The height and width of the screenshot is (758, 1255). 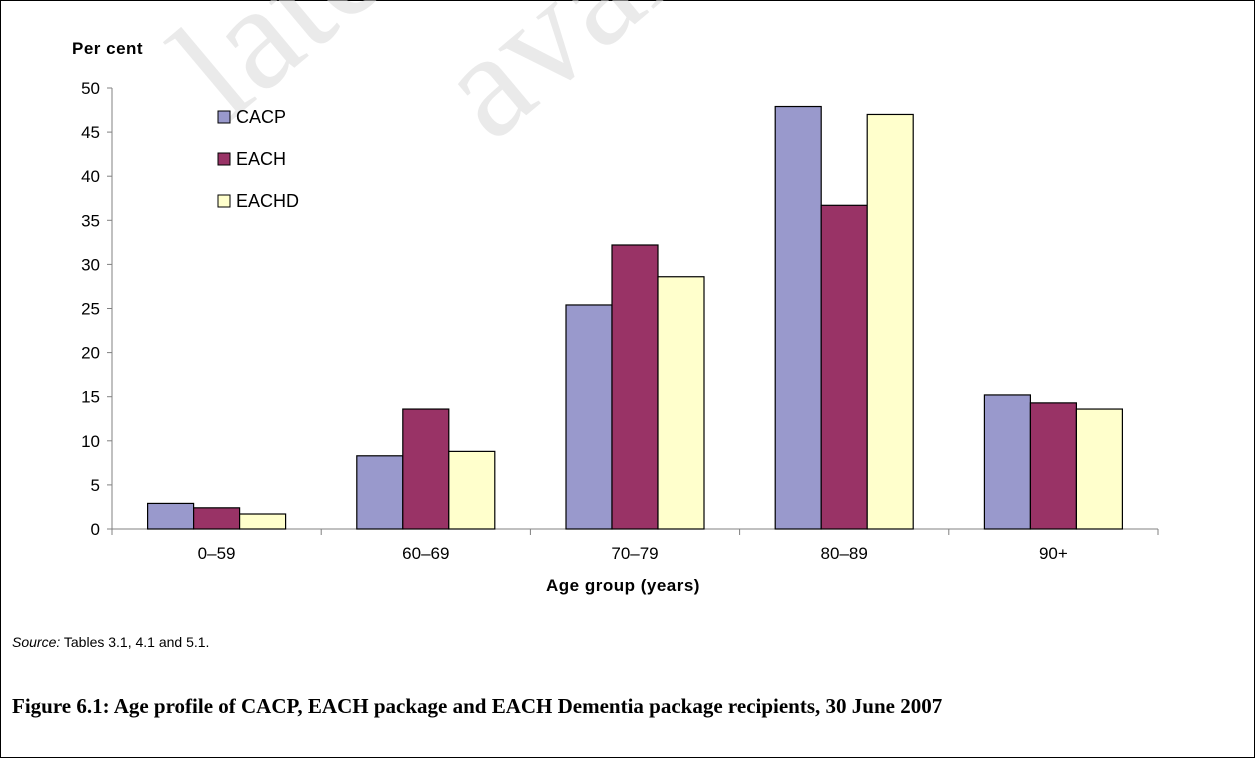 I want to click on y-tick-label: 10, so click(x=90, y=441).